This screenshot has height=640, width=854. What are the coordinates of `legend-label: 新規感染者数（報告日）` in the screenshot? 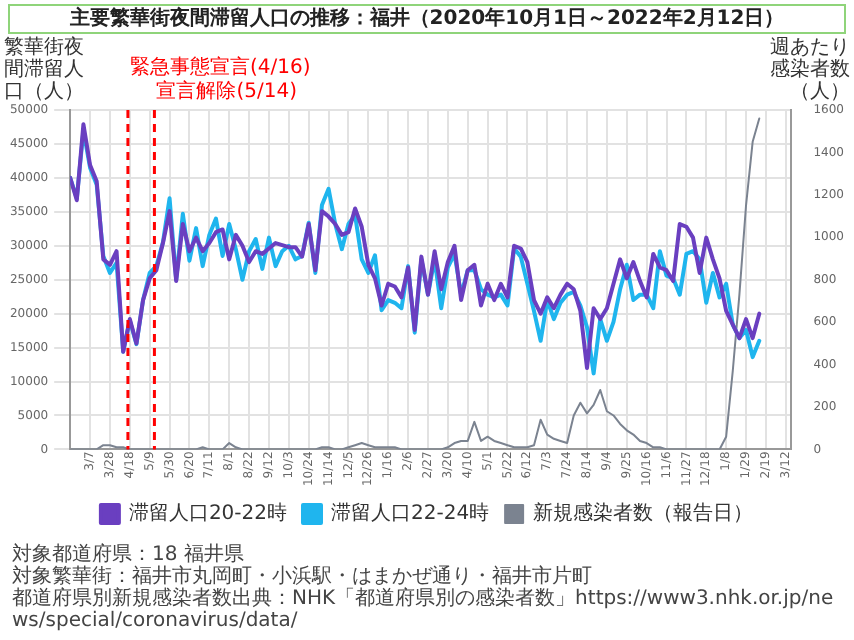 It's located at (643, 513).